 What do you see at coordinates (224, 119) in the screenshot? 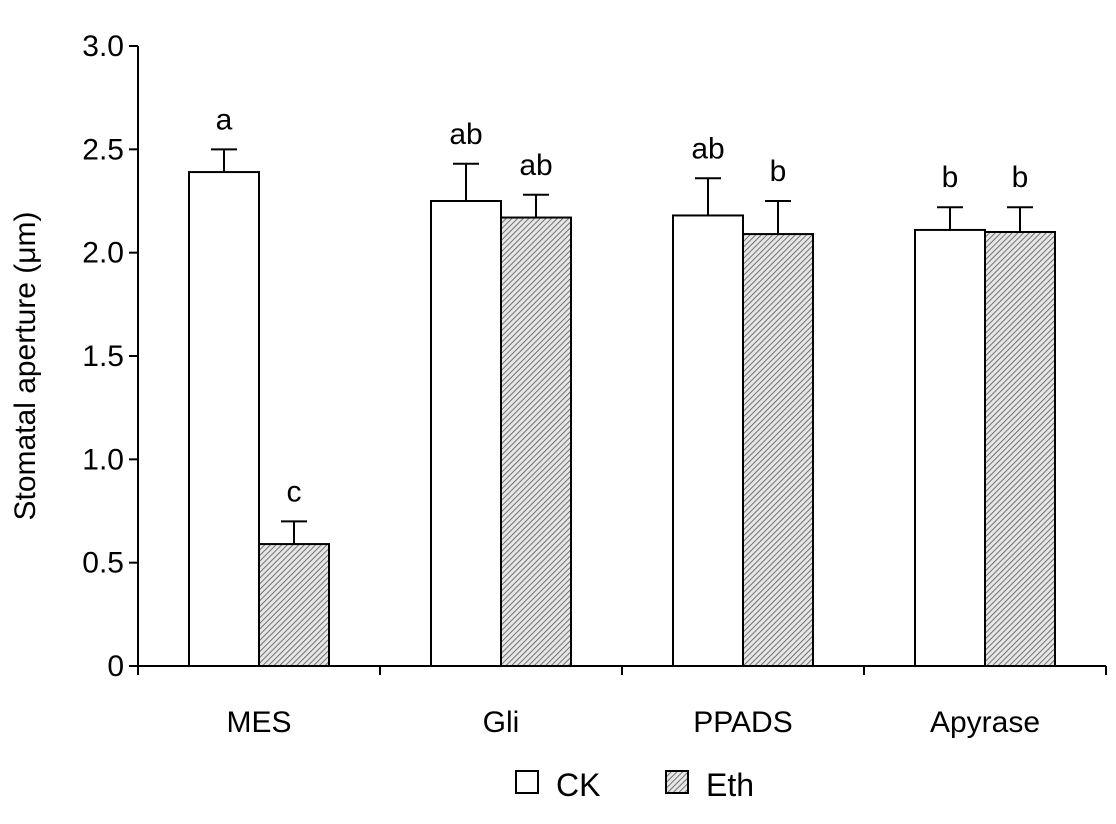
I see `significance-label: a` at bounding box center [224, 119].